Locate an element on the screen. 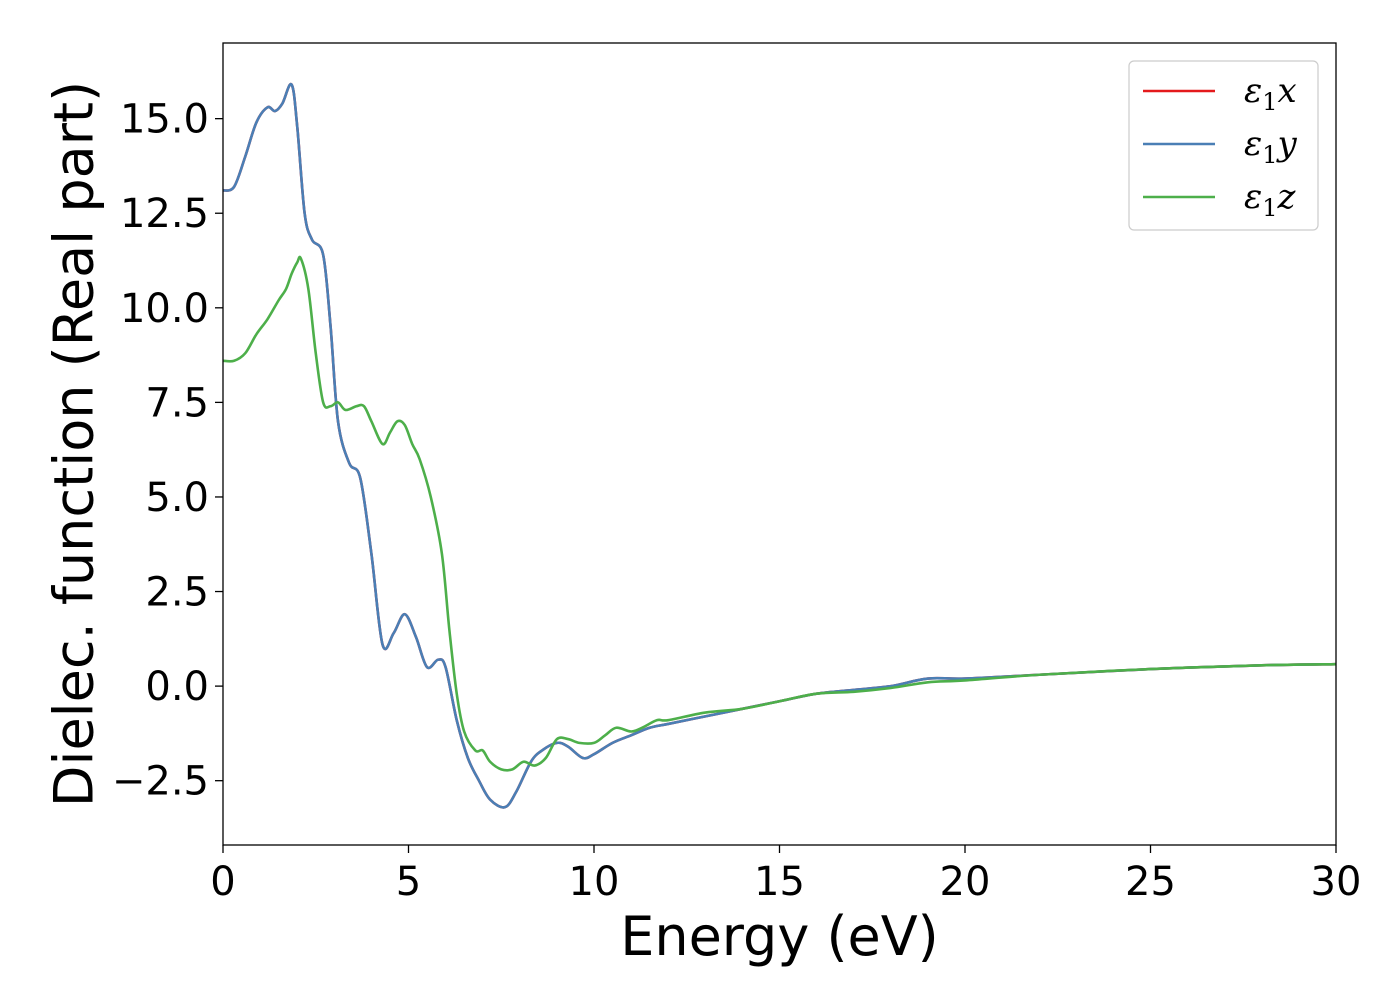 The image size is (1400, 1000). y-tick-label: 15.0 is located at coordinates (164, 120).